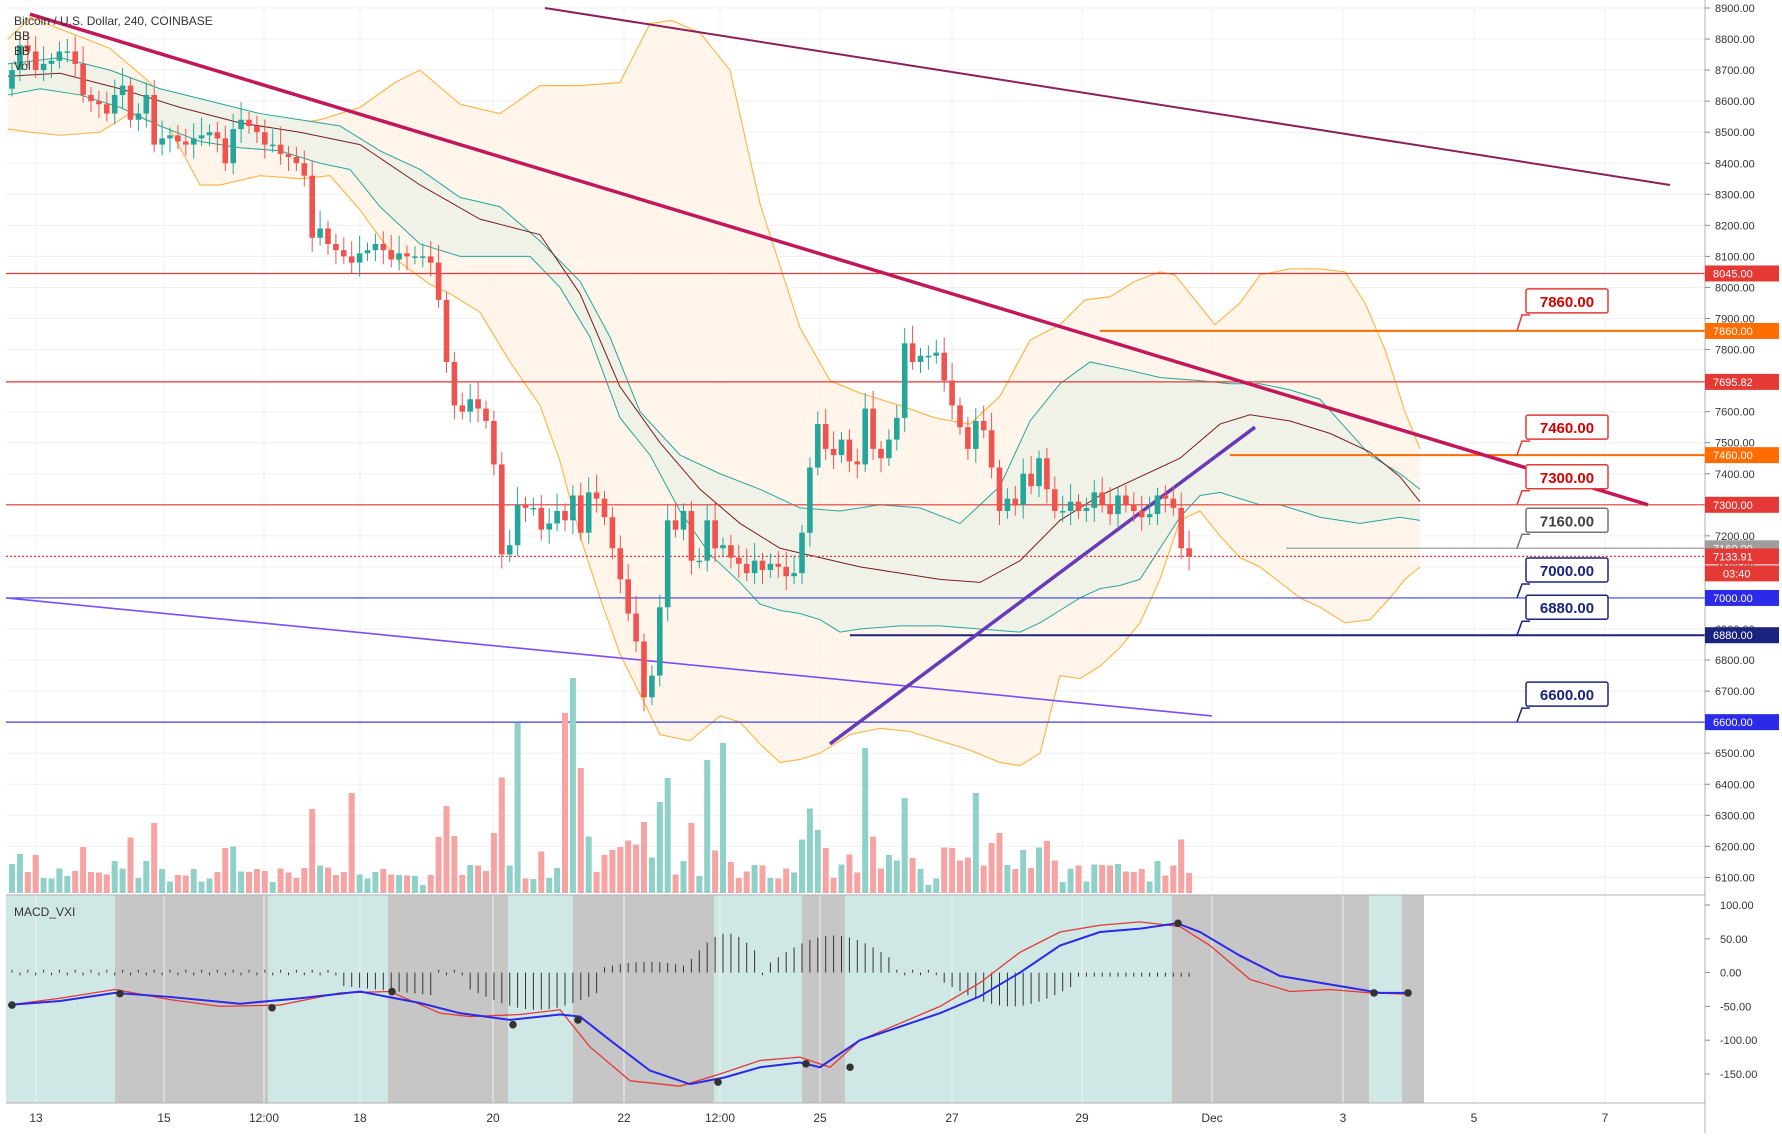  Describe the element at coordinates (1735, 9) in the screenshot. I see `price-tick-label: 8900.00` at that location.